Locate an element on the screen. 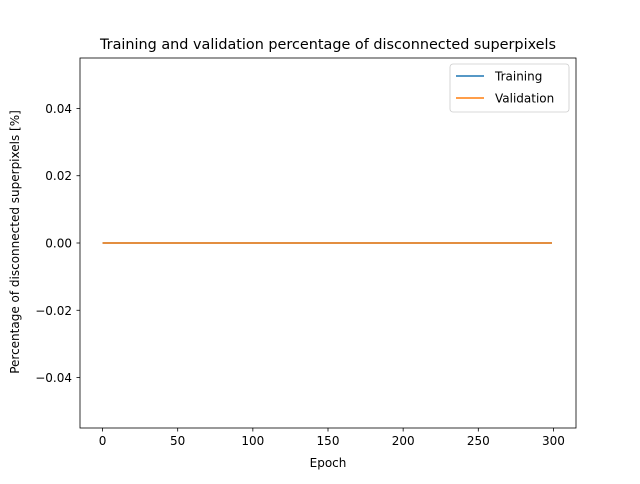 The height and width of the screenshot is (484, 640). y-tick-label: 0.04 is located at coordinates (58, 109).